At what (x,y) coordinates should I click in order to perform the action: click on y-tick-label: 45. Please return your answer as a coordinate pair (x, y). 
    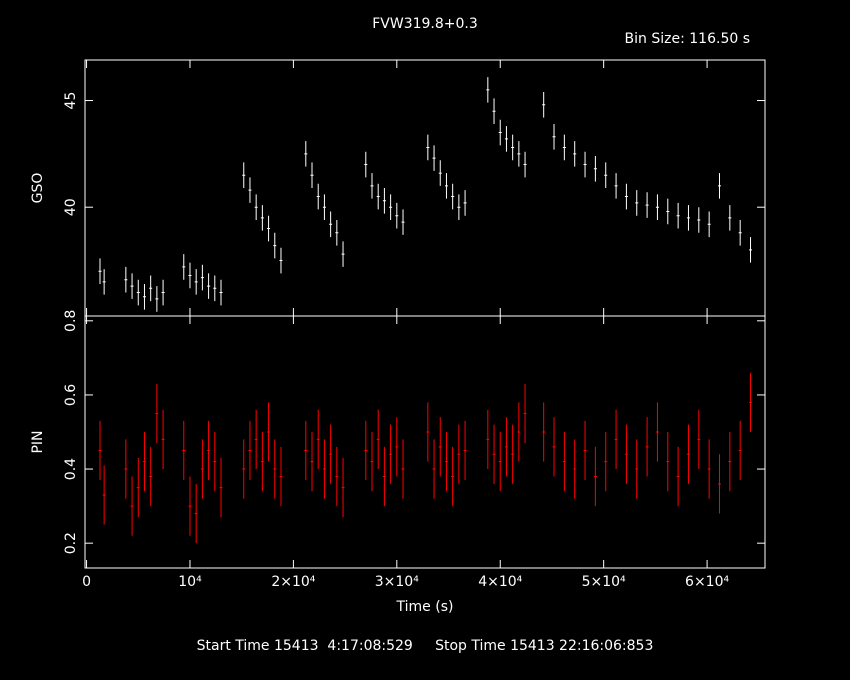
    Looking at the image, I should click on (71, 101).